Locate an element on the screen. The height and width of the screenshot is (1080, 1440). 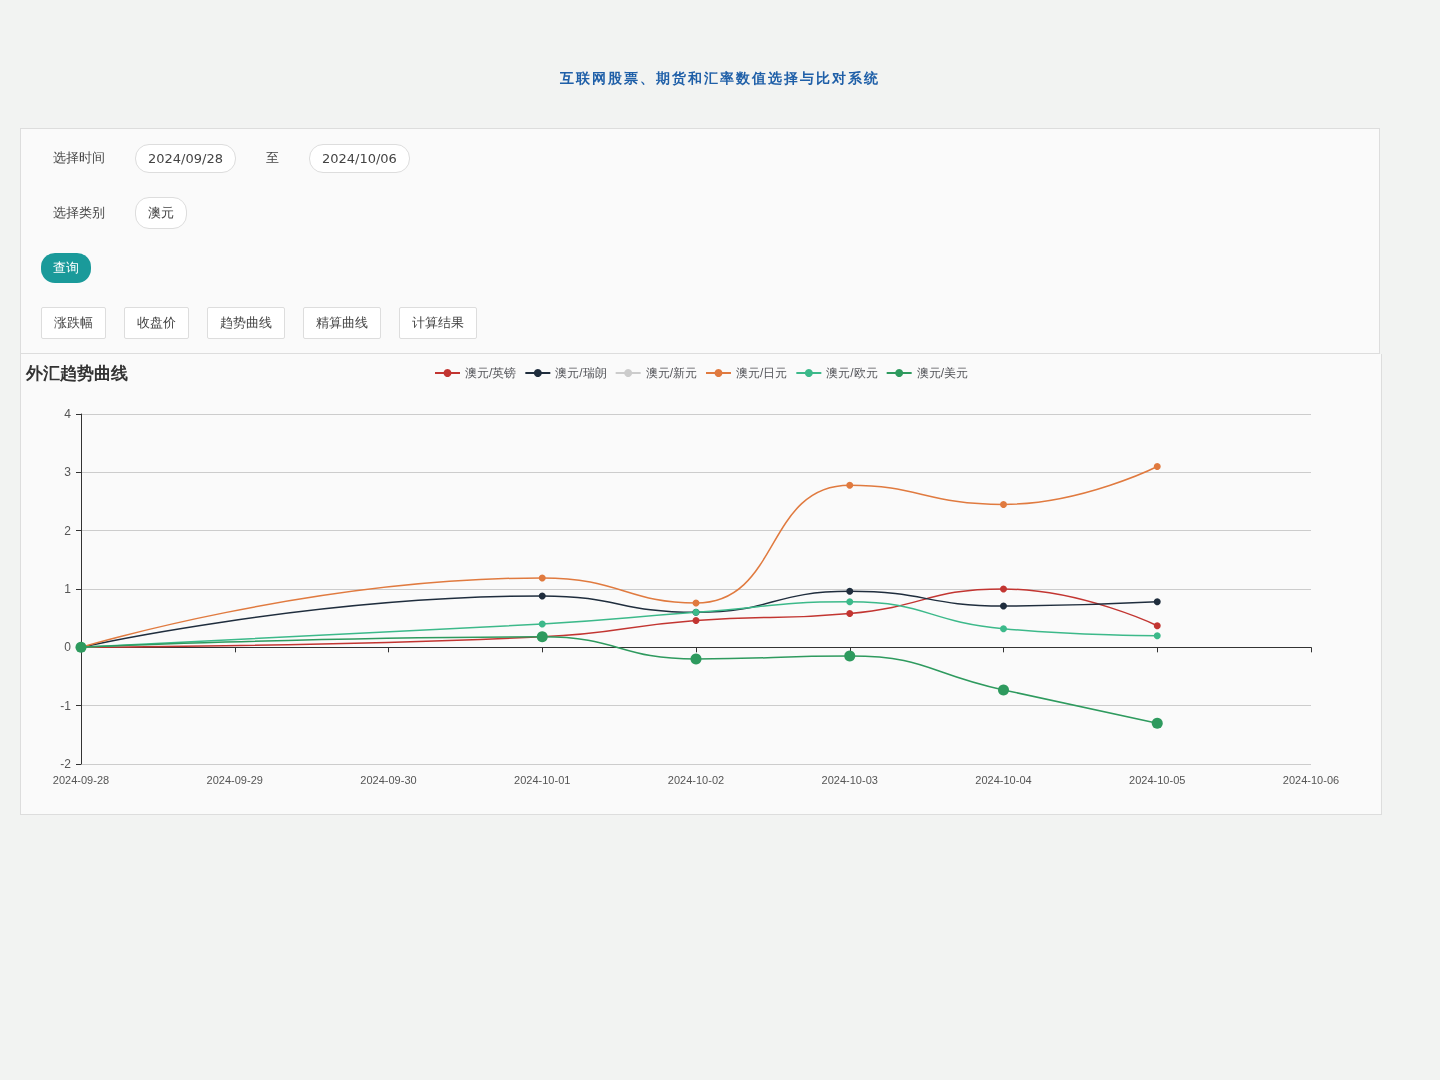
text: 计算结果 is located at coordinates (438, 323).